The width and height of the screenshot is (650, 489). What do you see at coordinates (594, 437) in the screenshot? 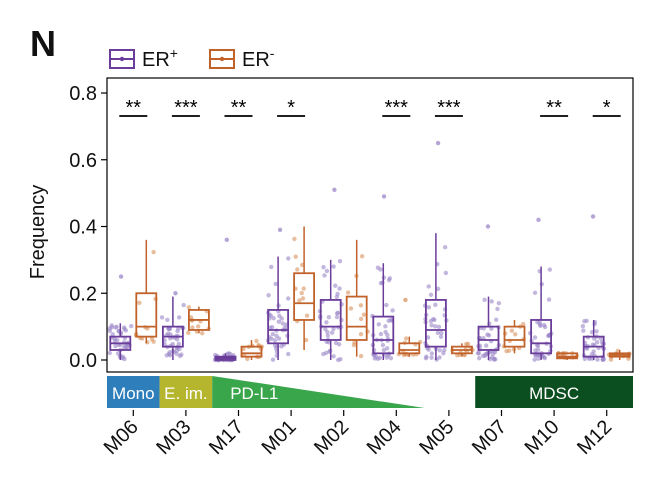
I see `x-tick-label: M12` at bounding box center [594, 437].